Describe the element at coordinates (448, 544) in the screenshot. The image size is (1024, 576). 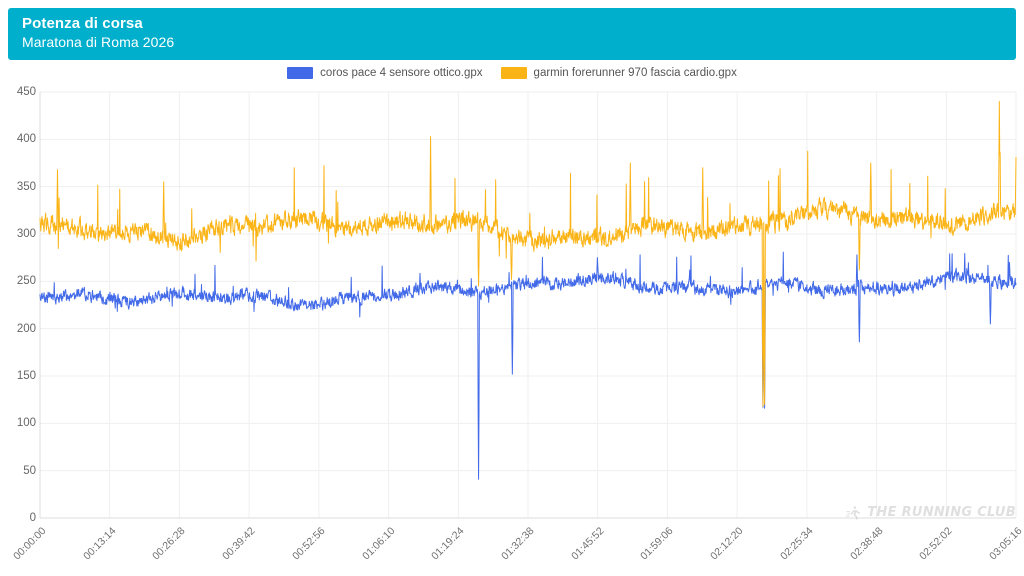
I see `x-tick-label: 01:19:24` at that location.